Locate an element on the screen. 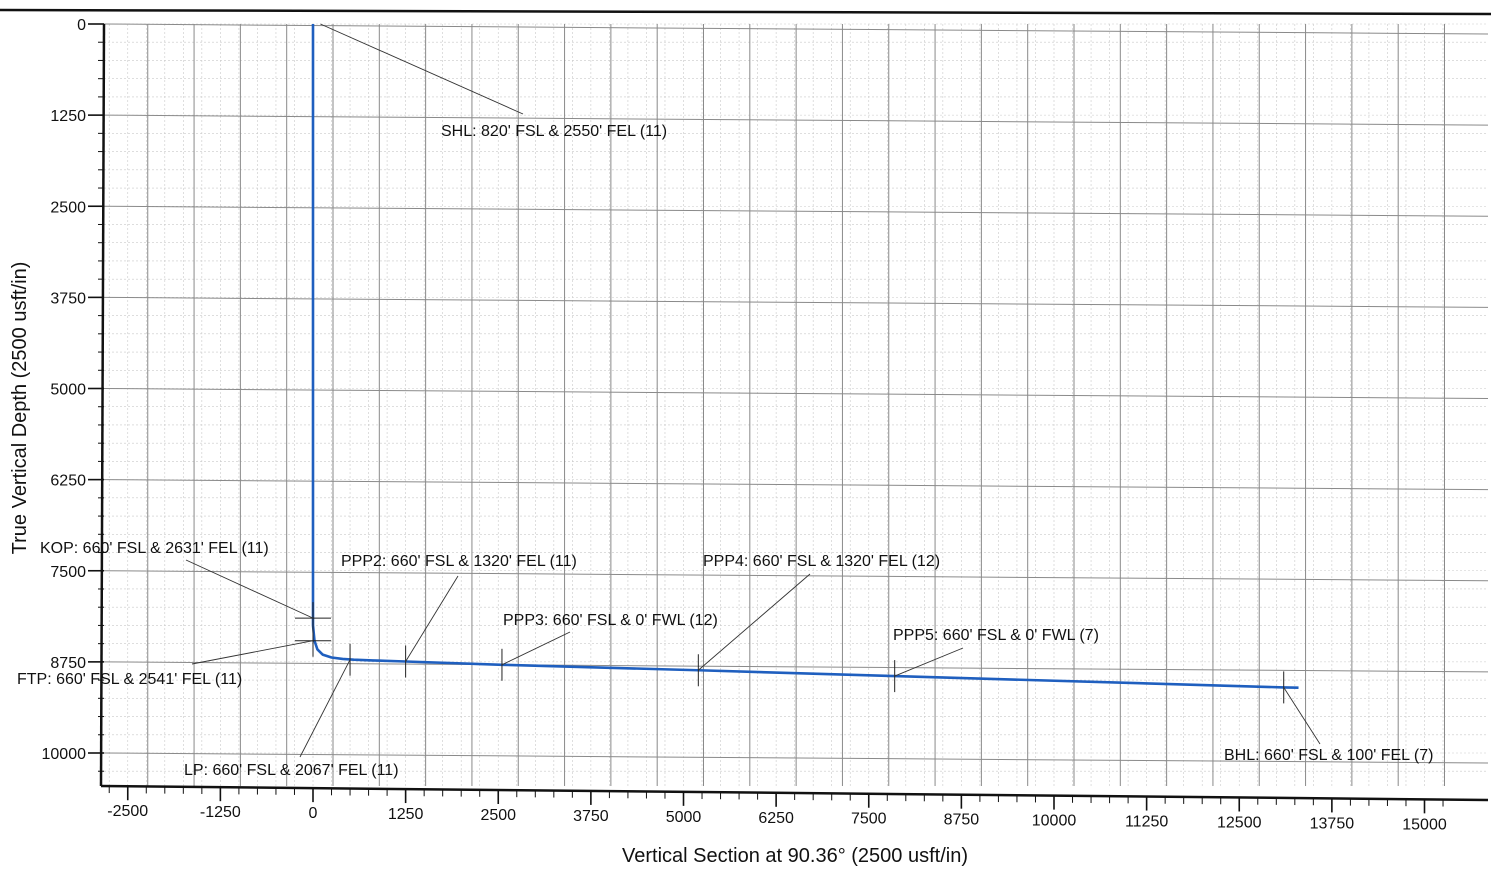  annotation-label: KOP: 660' FSL & 2631' FEL (11) is located at coordinates (154, 548).